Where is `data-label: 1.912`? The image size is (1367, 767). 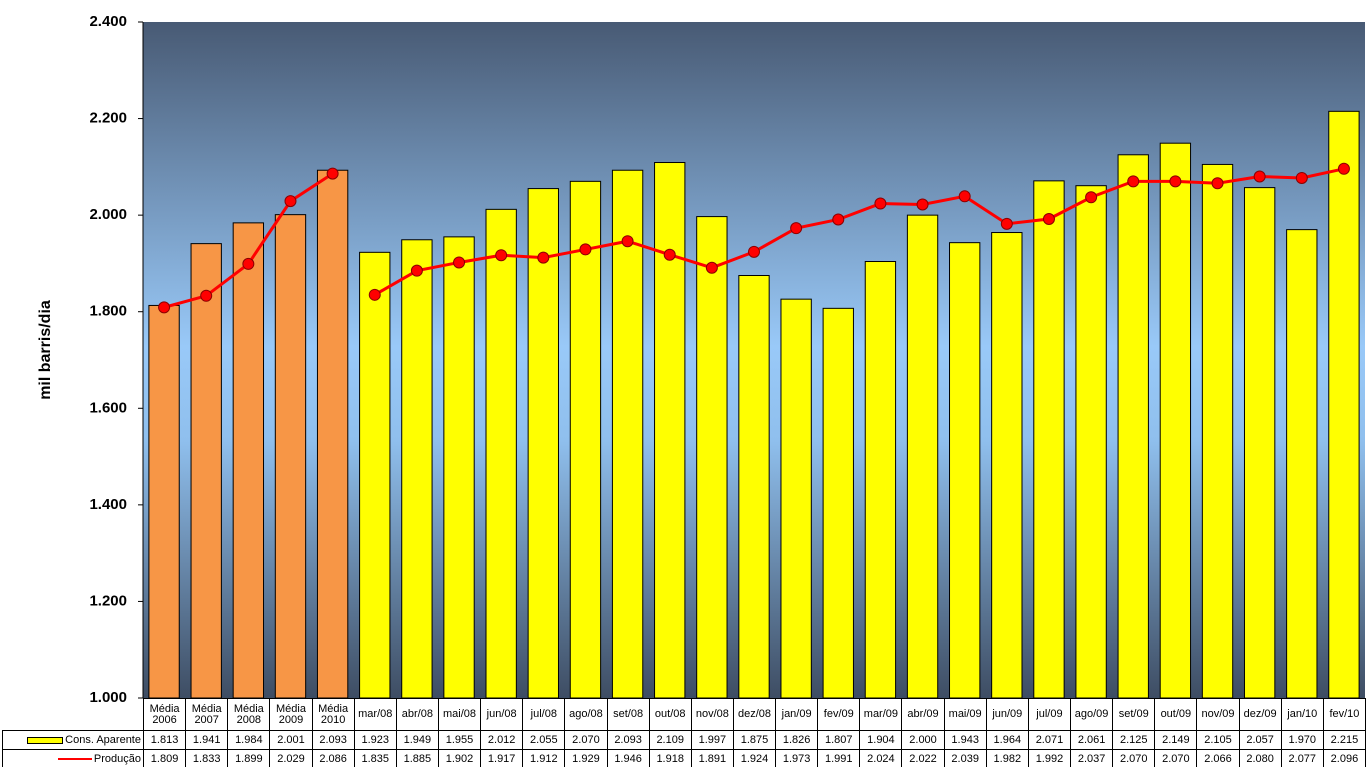
data-label: 1.912 is located at coordinates (544, 758).